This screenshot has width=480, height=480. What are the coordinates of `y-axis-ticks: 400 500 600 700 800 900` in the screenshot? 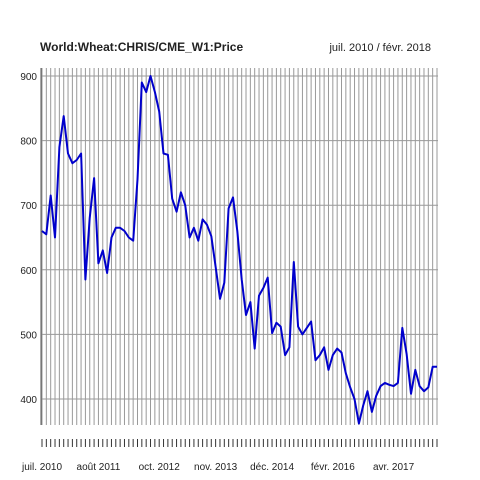 It's located at (28, 239).